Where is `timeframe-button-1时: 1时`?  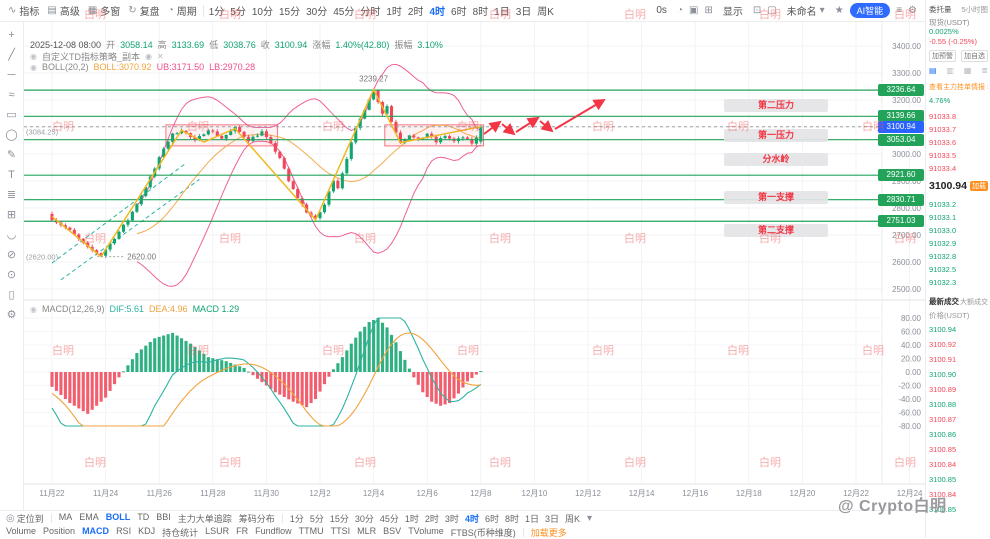 timeframe-button-1时: 1时 is located at coordinates (394, 10).